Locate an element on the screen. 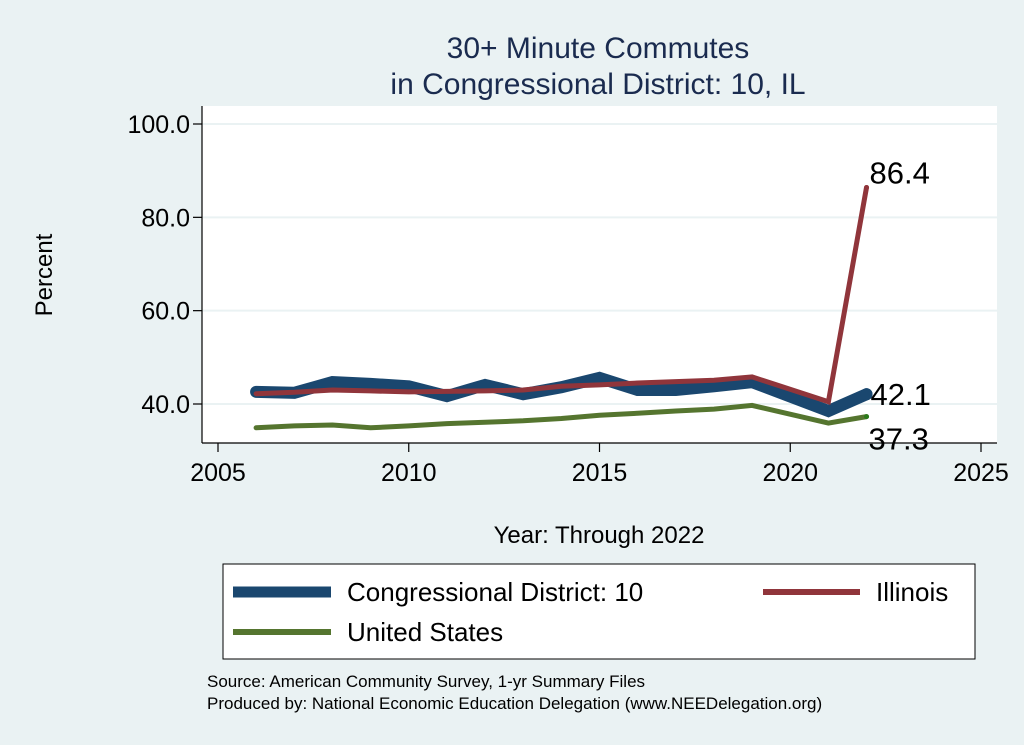 The width and height of the screenshot is (1024, 745). legend-label-illinois: Illinois is located at coordinates (912, 592).